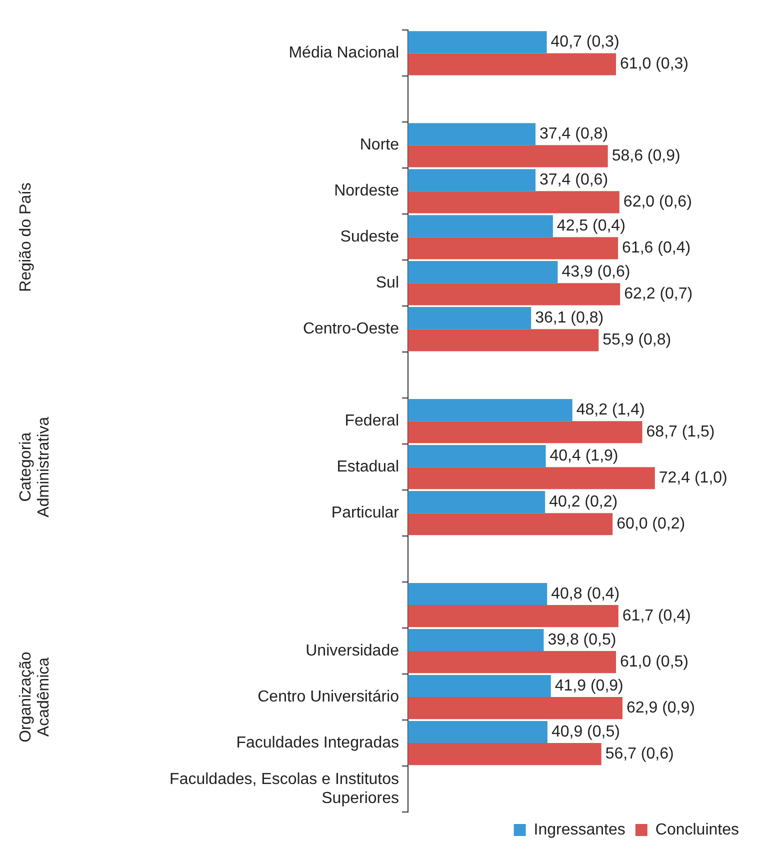 This screenshot has height=855, width=757. What do you see at coordinates (651, 524) in the screenshot?
I see `data-label: 60,0 (0,2)` at bounding box center [651, 524].